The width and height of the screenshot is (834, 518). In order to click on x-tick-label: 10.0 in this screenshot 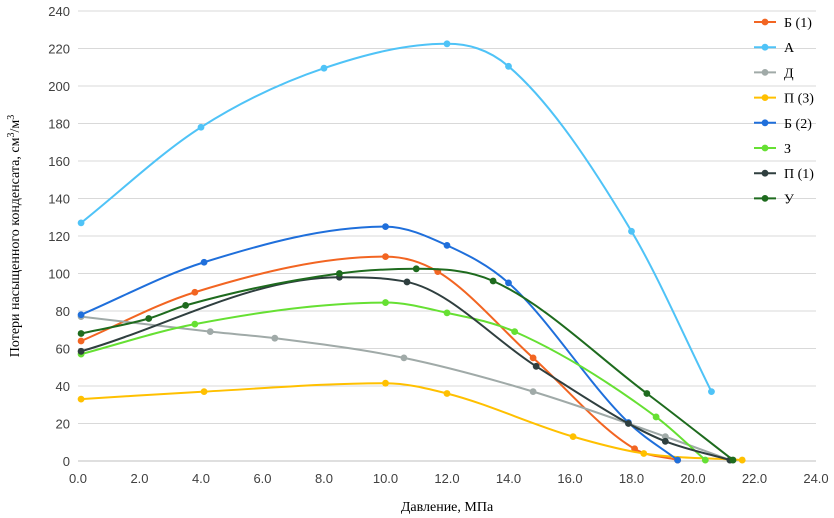, I will do `click(385, 478)`.